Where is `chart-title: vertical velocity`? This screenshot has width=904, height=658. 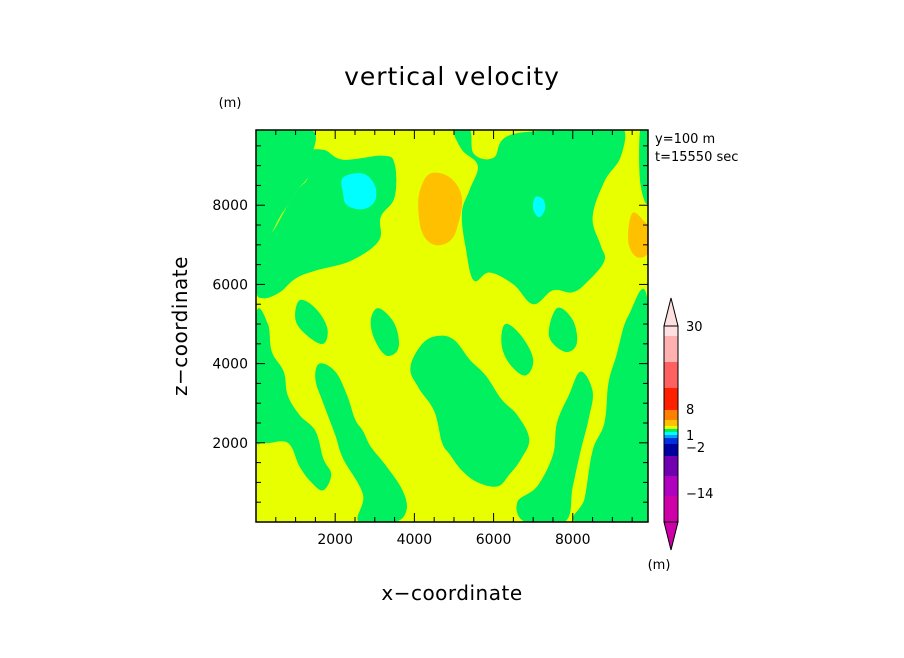 chart-title: vertical velocity is located at coordinates (452, 76).